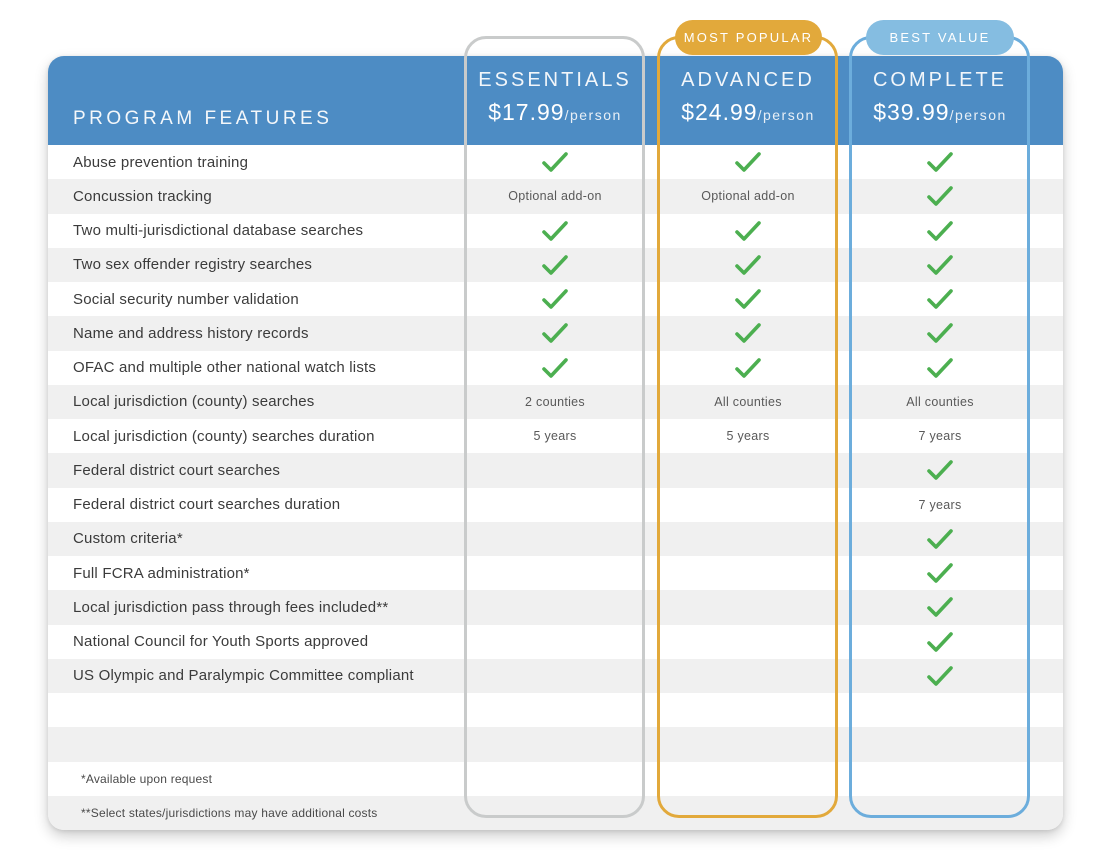 The width and height of the screenshot is (1100, 850). I want to click on table-row: Federal district court searches, so click(555, 470).